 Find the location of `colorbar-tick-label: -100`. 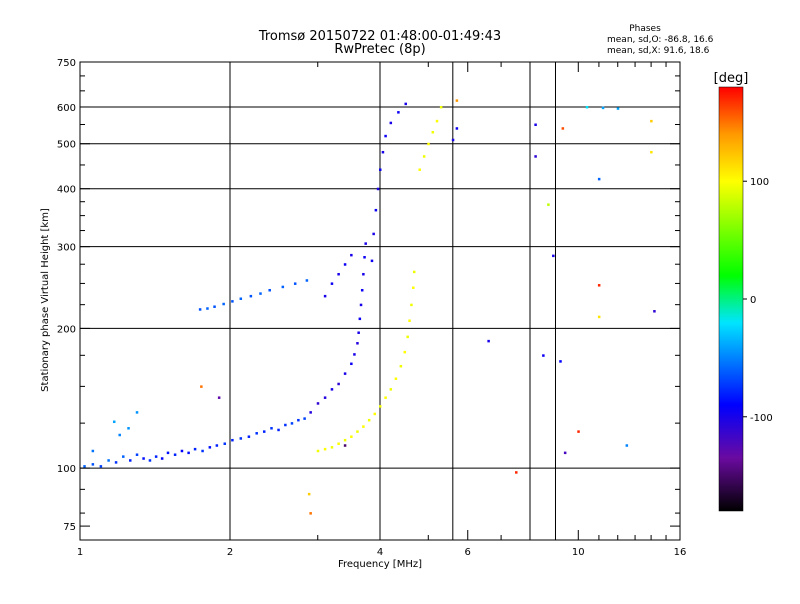

colorbar-tick-label: -100 is located at coordinates (761, 418).